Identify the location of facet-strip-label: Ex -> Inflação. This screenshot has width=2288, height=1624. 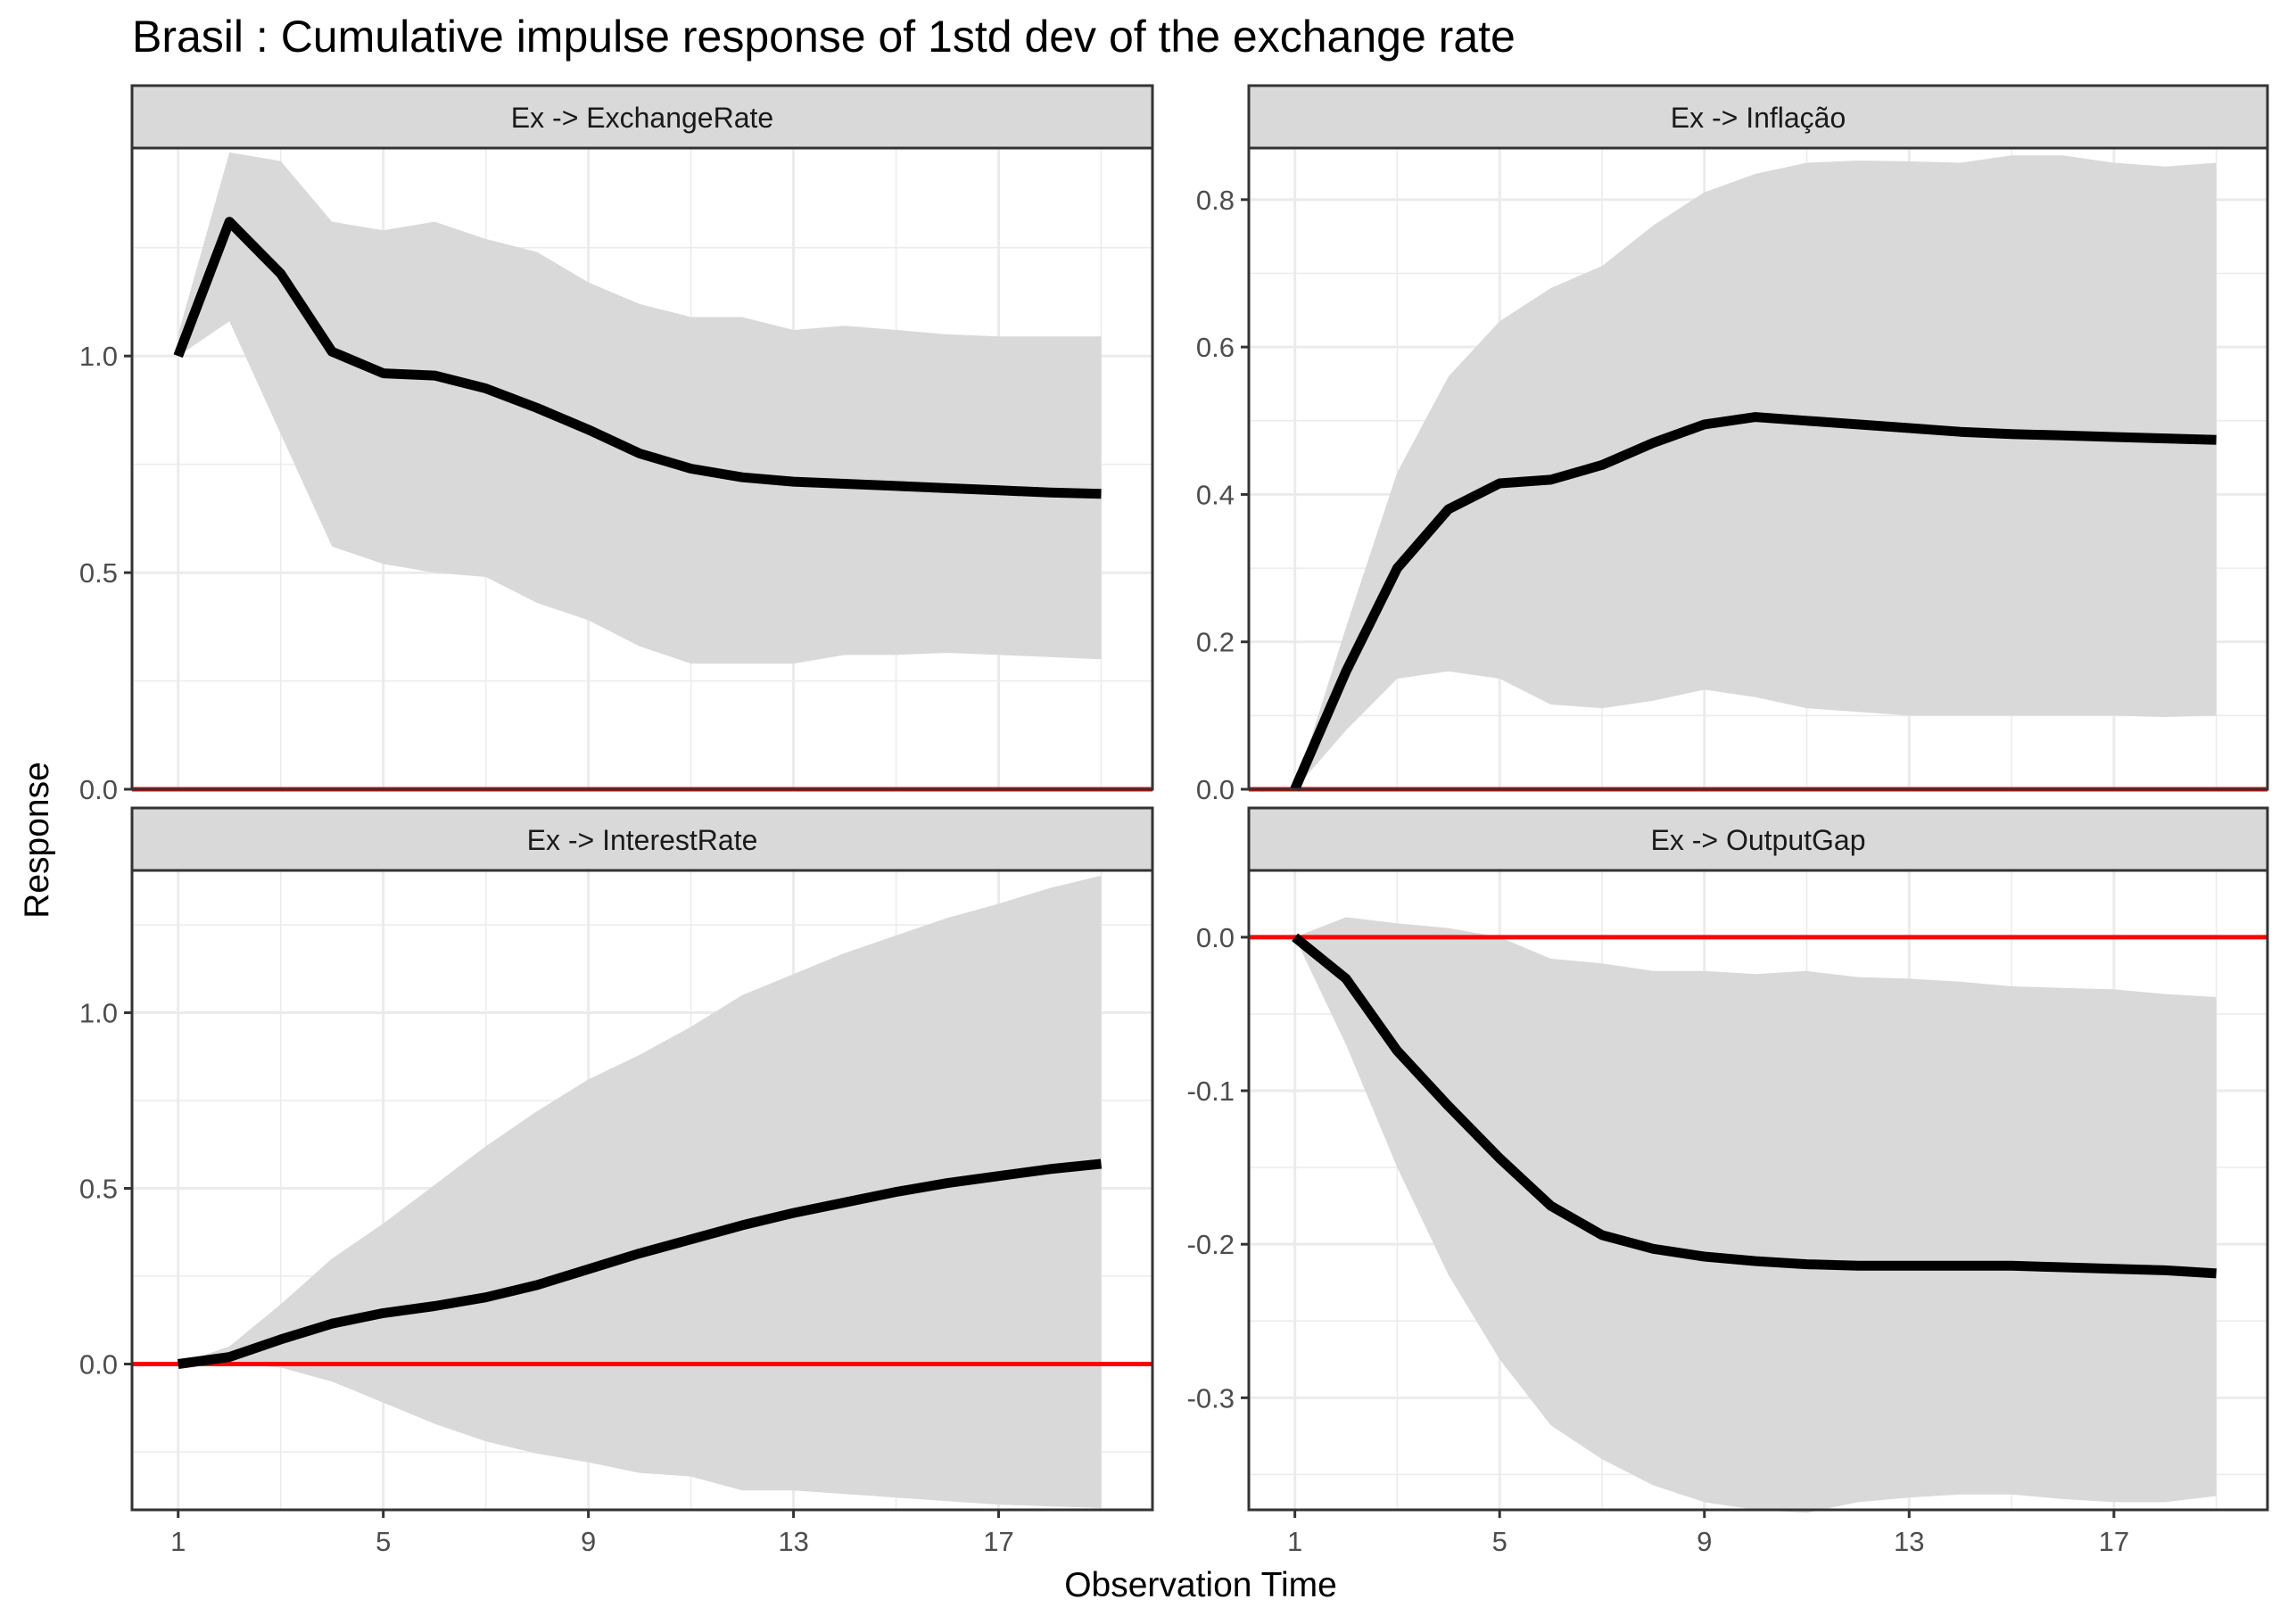
(1758, 118).